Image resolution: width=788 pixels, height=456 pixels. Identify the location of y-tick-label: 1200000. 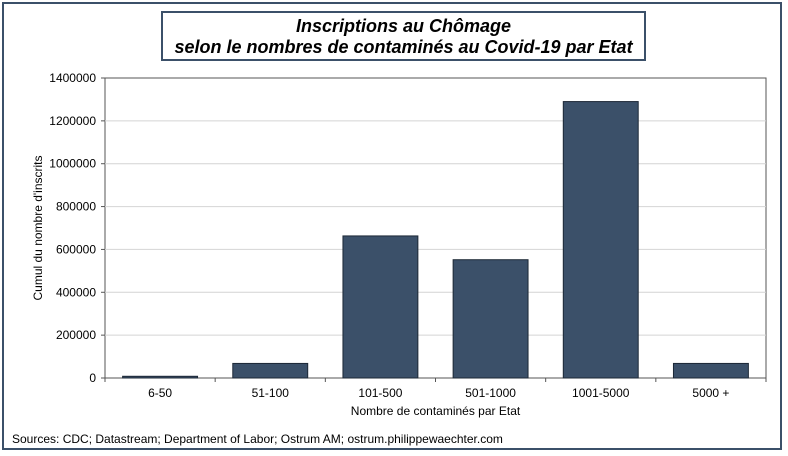
(72, 121).